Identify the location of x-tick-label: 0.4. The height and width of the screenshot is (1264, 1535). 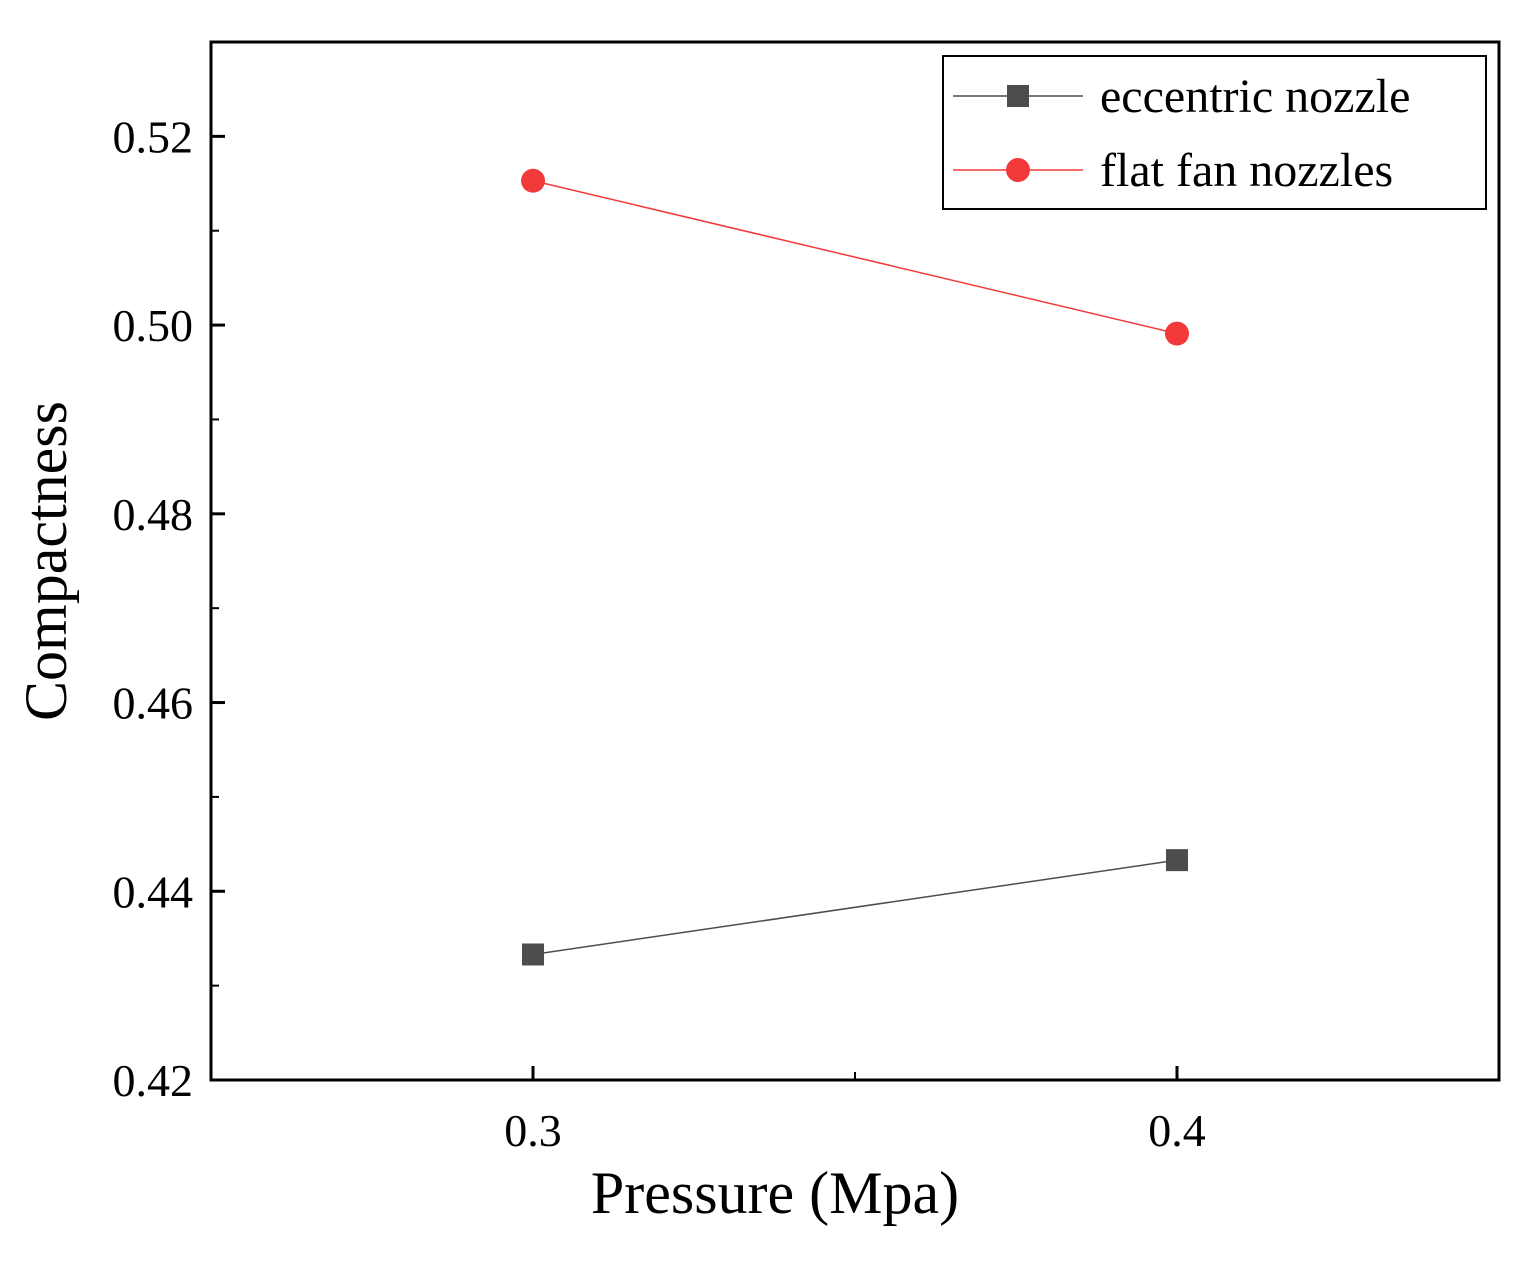
(1177, 1130).